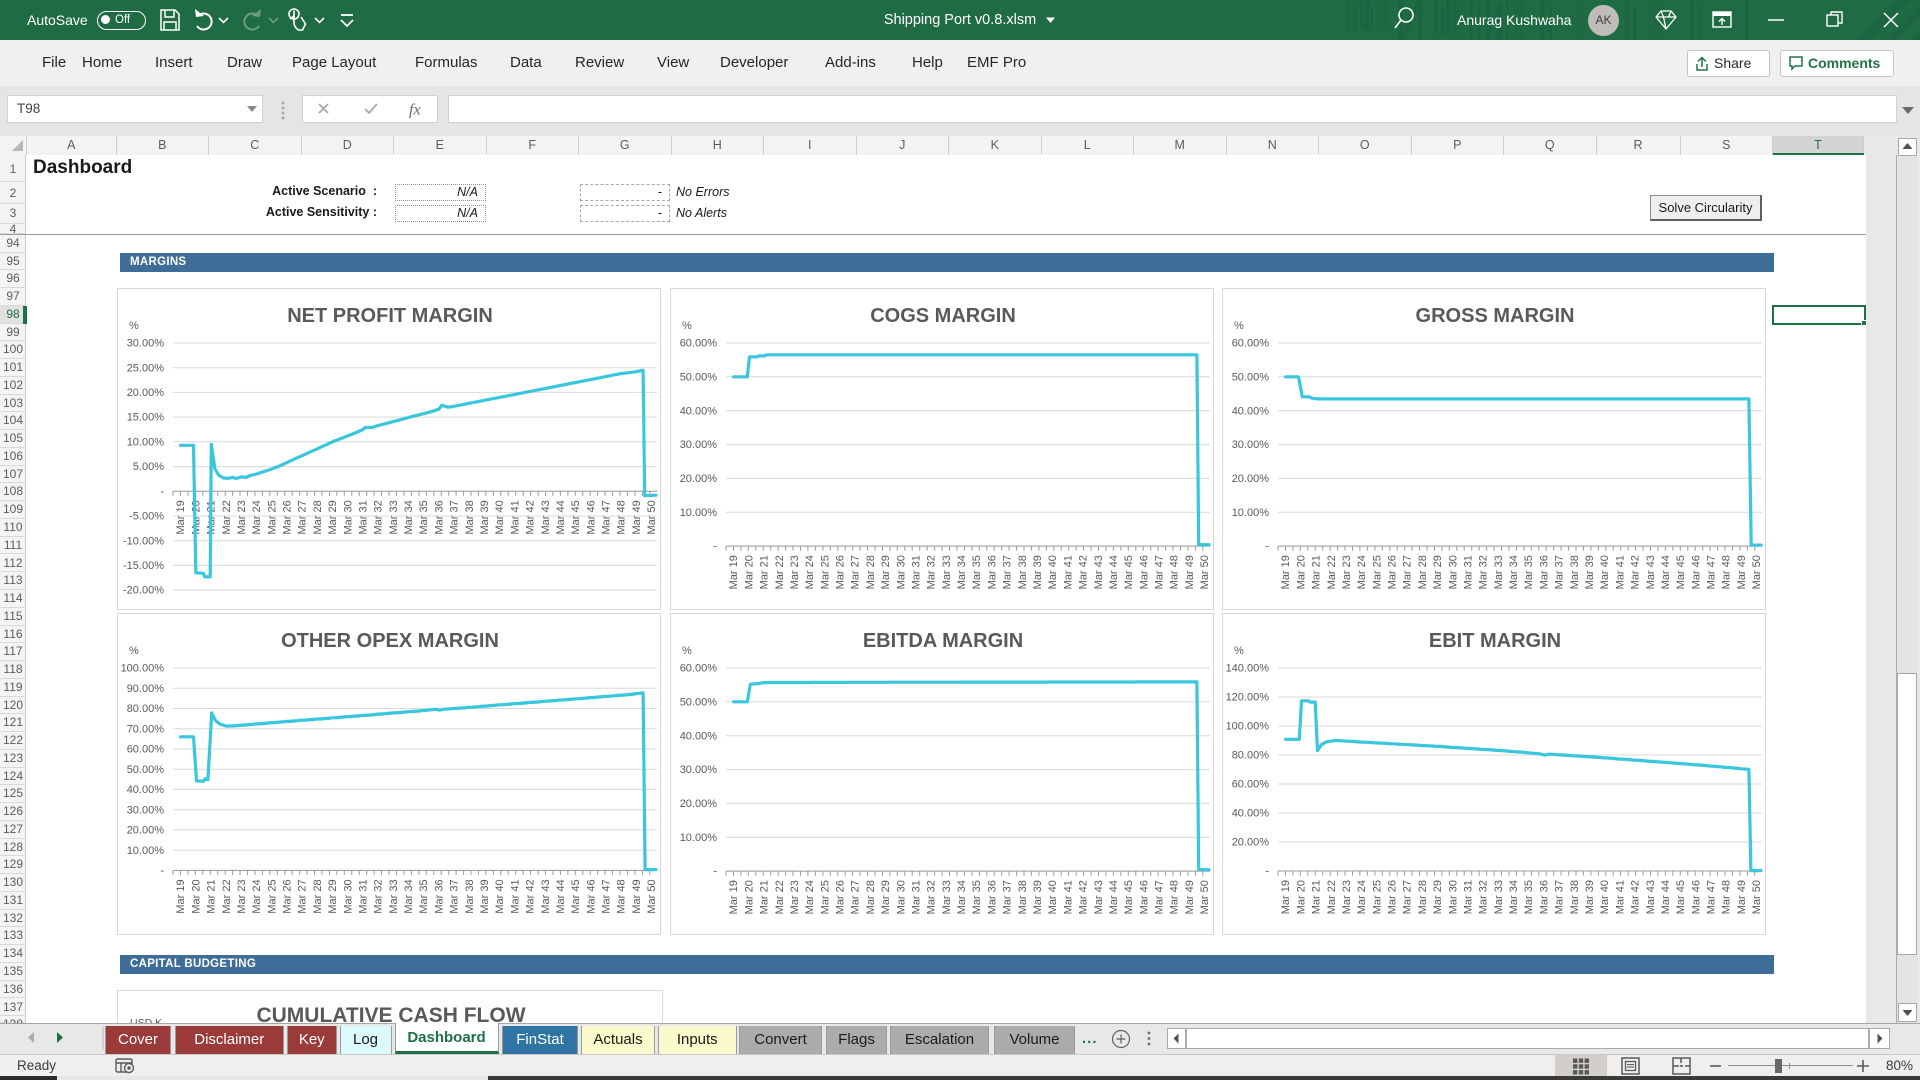 This screenshot has width=1920, height=1080. Describe the element at coordinates (1529, 572) in the screenshot. I see `svg-text: Mar 35` at that location.